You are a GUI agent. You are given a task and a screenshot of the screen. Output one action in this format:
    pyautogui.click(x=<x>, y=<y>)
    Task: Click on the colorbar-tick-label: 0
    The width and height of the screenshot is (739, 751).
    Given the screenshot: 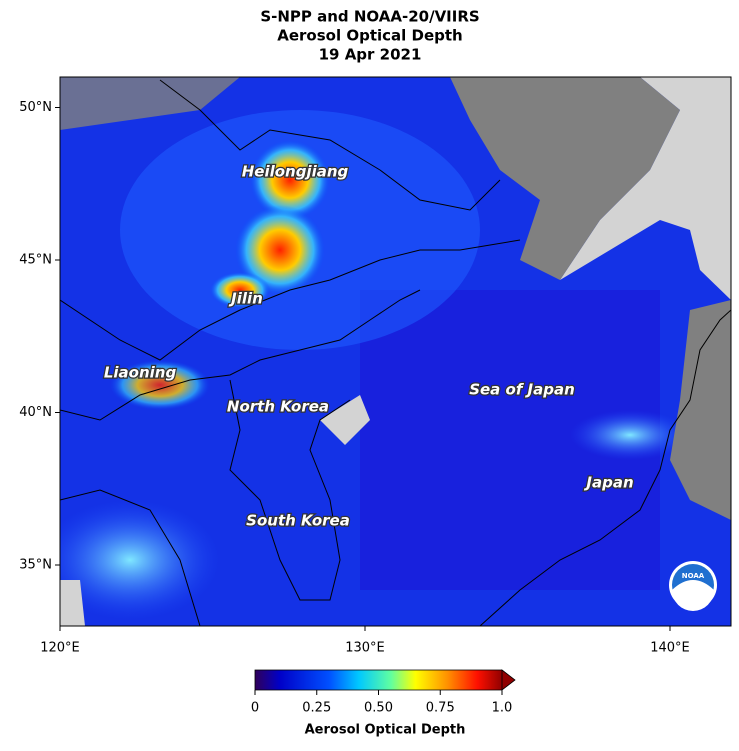 What is the action you would take?
    pyautogui.click(x=255, y=708)
    